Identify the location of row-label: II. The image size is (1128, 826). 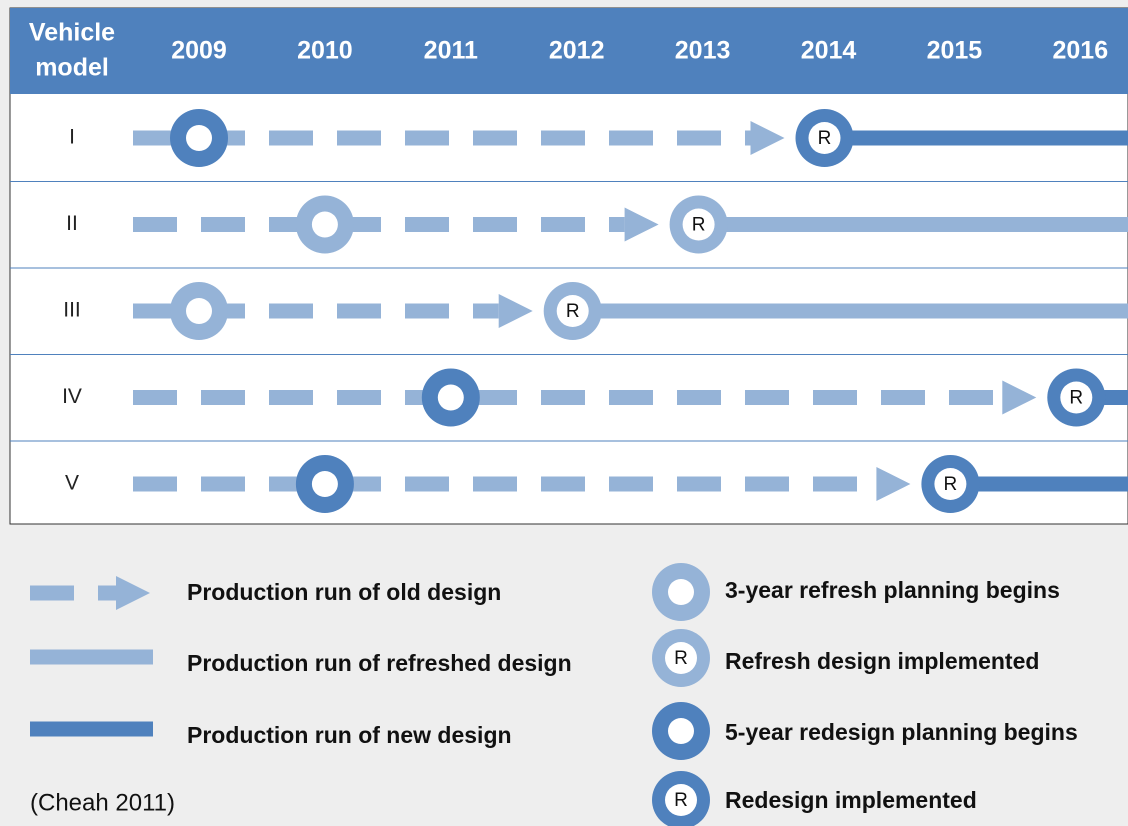
(72, 223).